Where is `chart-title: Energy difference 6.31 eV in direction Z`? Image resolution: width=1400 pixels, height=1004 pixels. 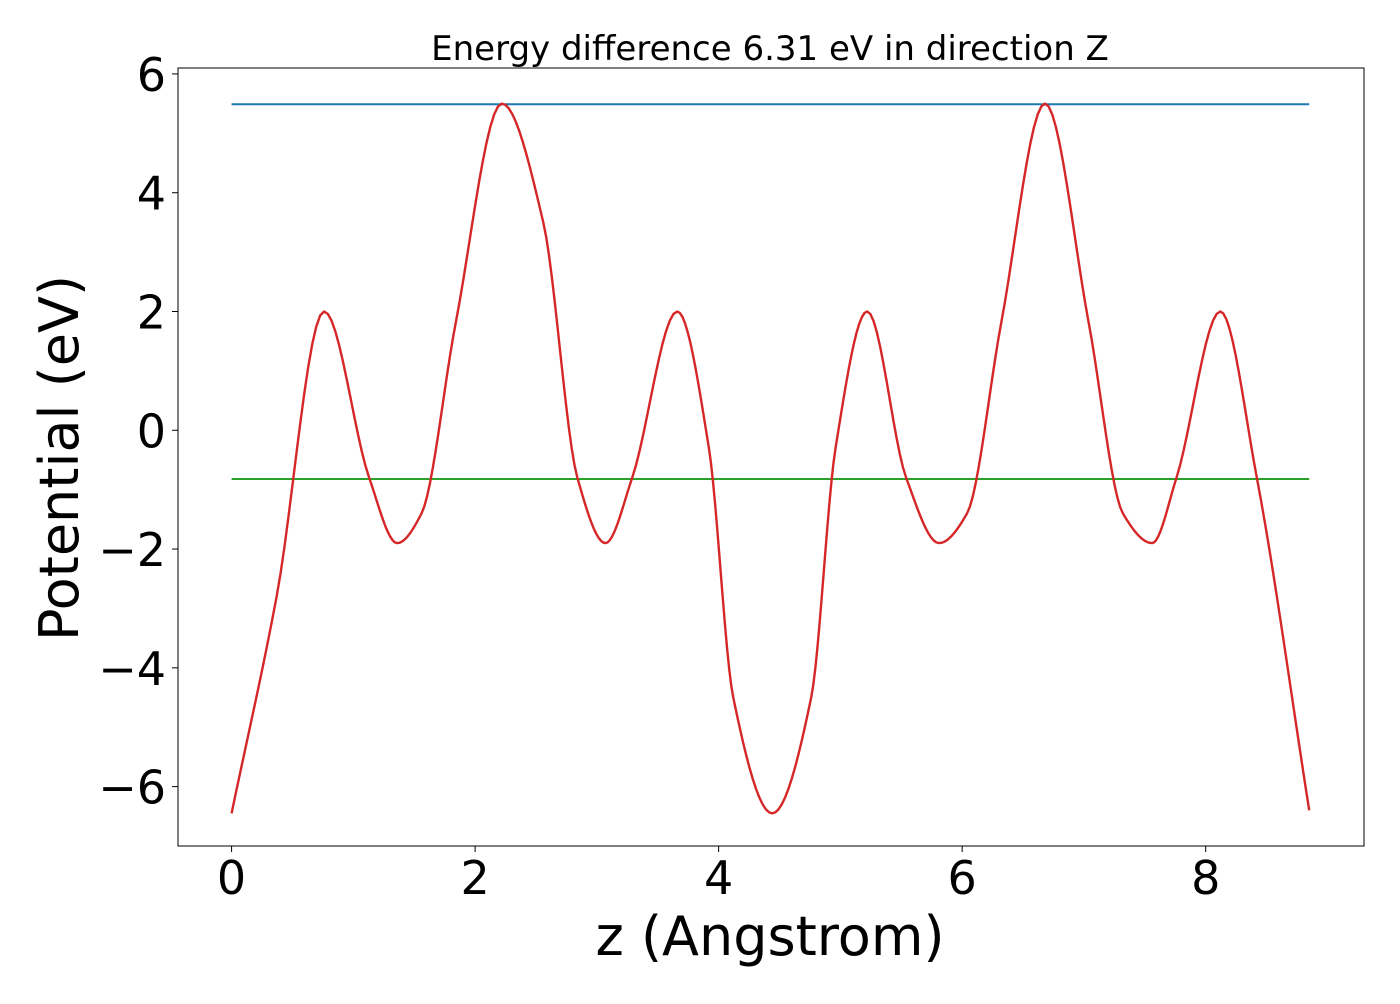
chart-title: Energy difference 6.31 eV in direction Z is located at coordinates (770, 49).